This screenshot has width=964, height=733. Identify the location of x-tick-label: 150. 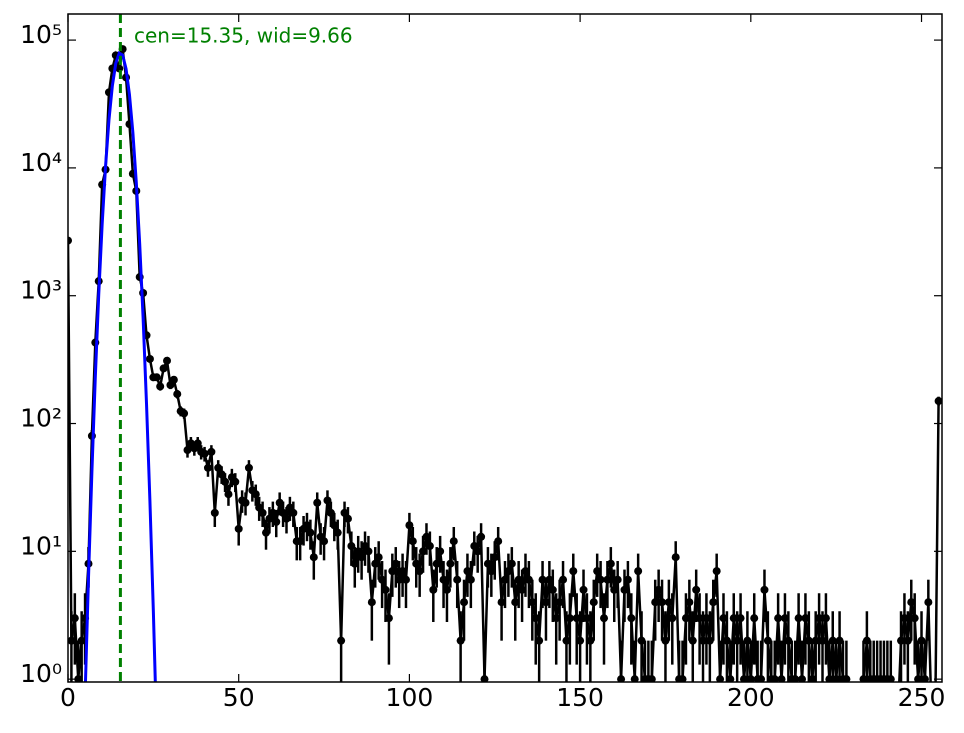
(580, 697).